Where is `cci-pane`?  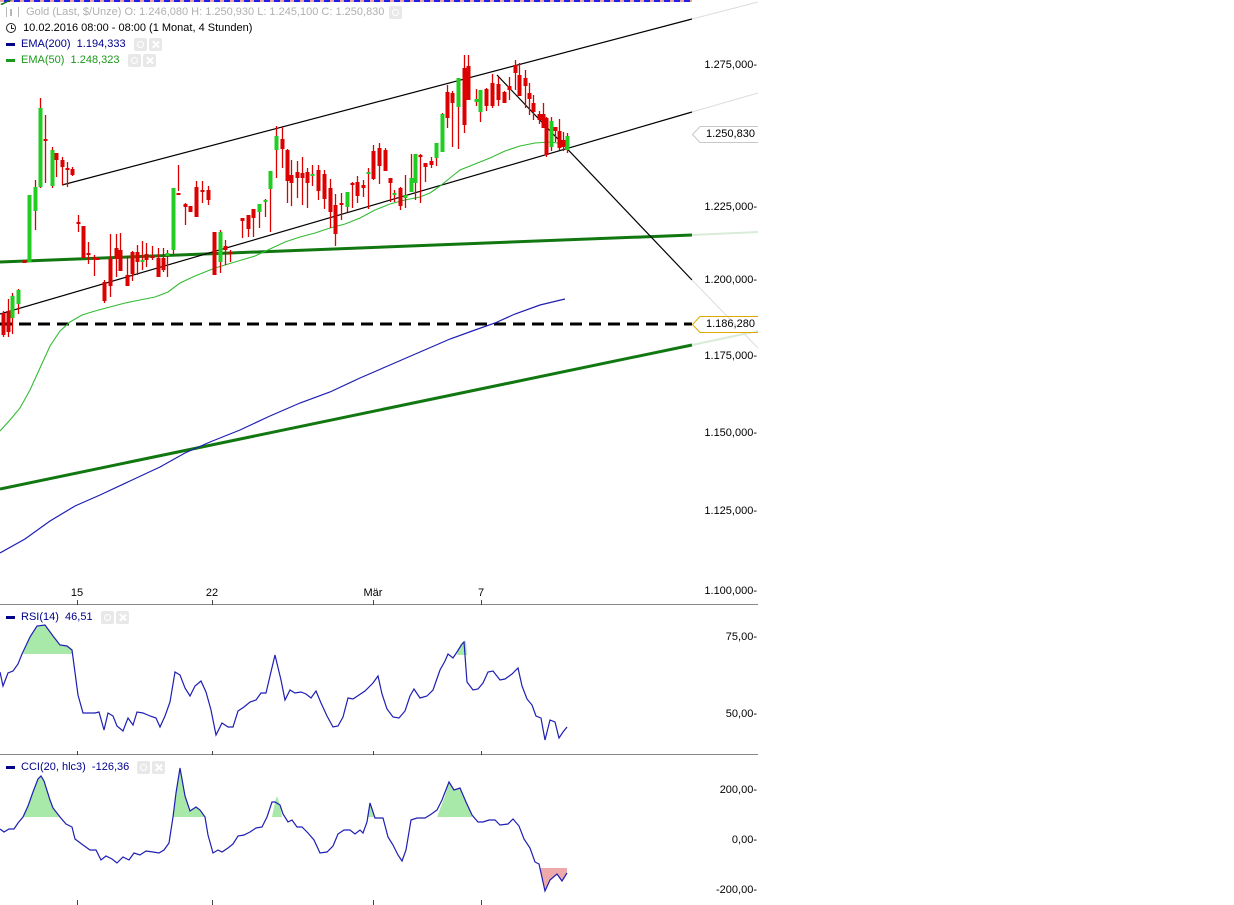 cci-pane is located at coordinates (284, 830).